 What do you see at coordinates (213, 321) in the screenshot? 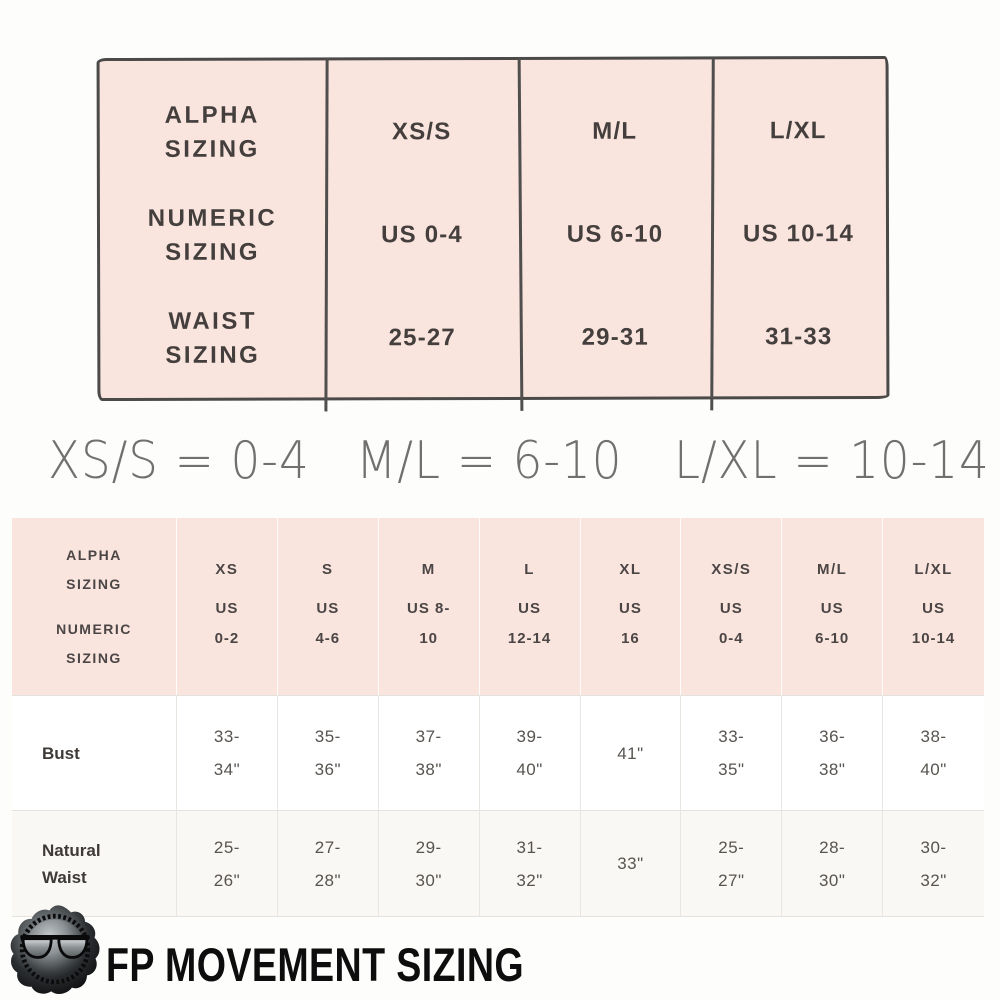
I see `label-line: WAIST` at bounding box center [213, 321].